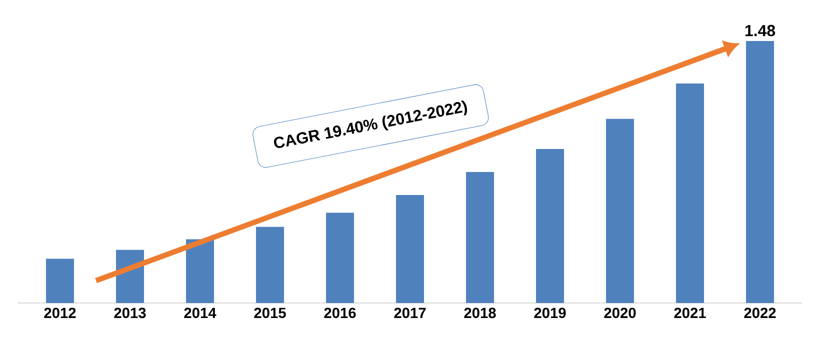  I want to click on x-tick-label: 2019, so click(550, 313).